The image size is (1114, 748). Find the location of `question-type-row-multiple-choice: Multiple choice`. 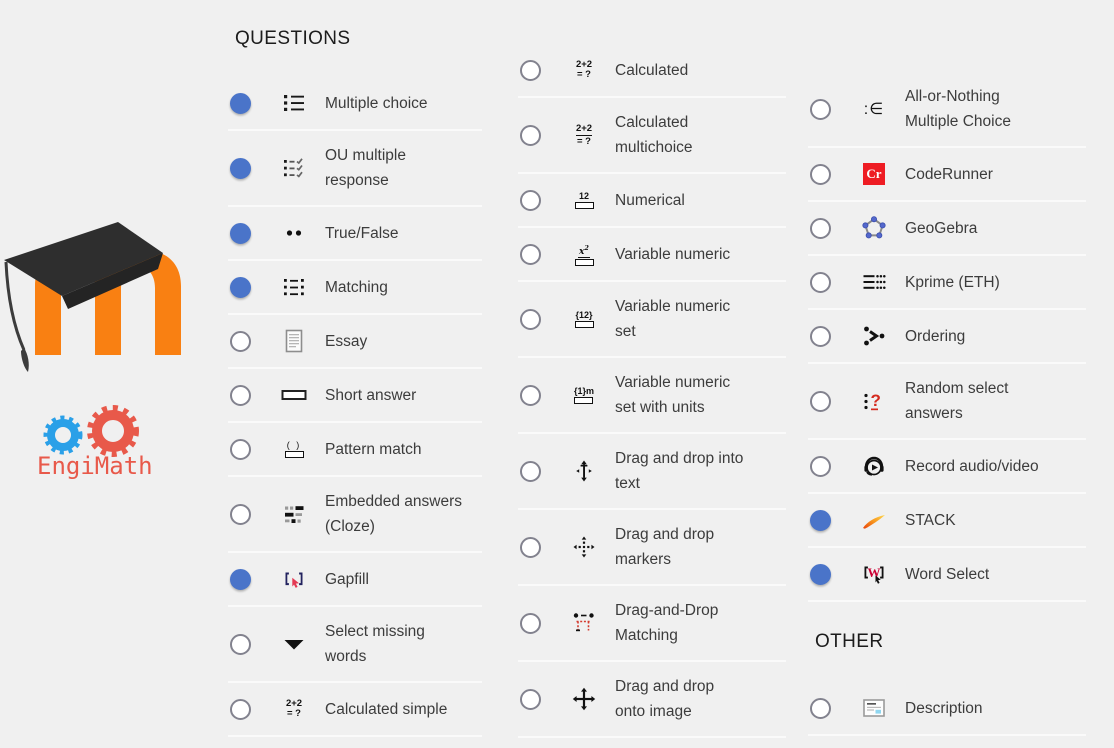

question-type-row-multiple-choice: Multiple choice is located at coordinates (355, 104).